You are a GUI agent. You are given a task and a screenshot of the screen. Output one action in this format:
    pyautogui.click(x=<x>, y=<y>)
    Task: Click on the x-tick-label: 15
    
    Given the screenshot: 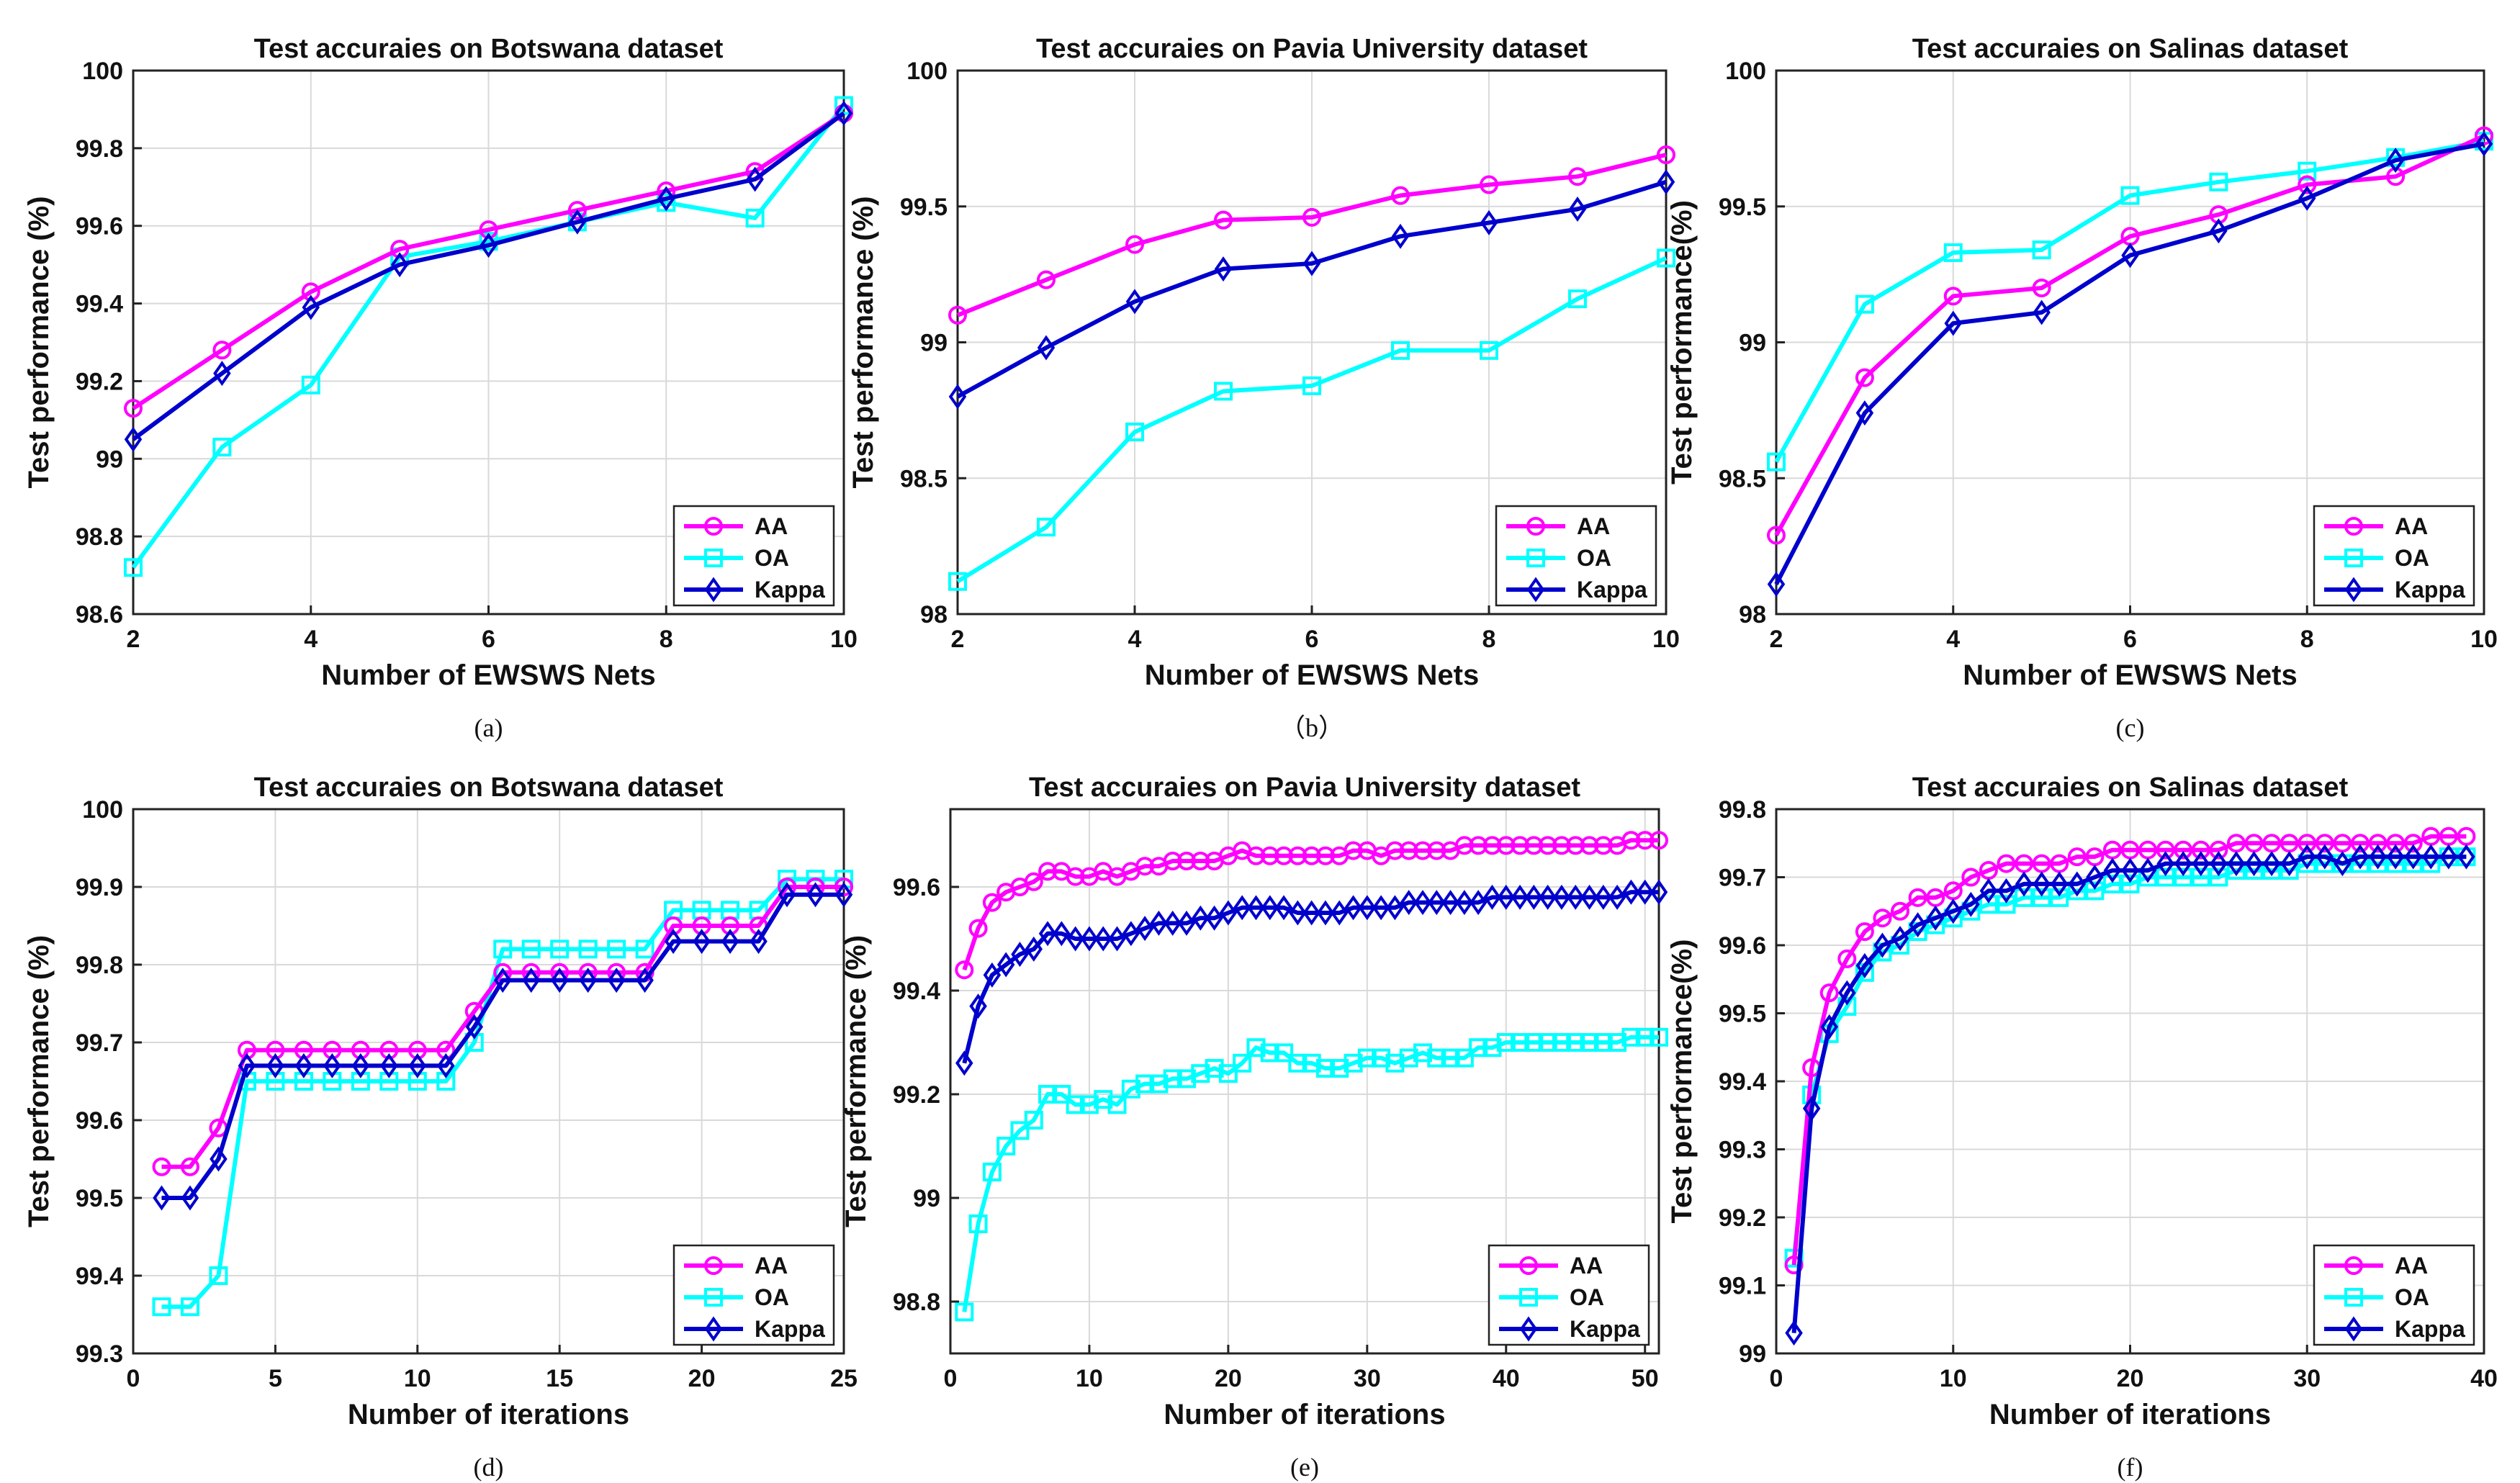 What is the action you would take?
    pyautogui.click(x=559, y=1378)
    